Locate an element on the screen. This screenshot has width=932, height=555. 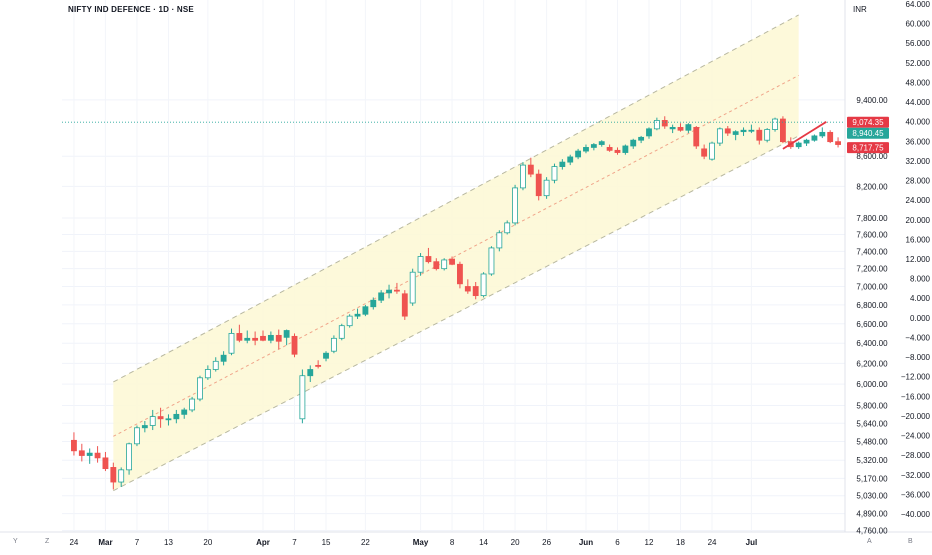
time-tick-label: 24 is located at coordinates (712, 542).